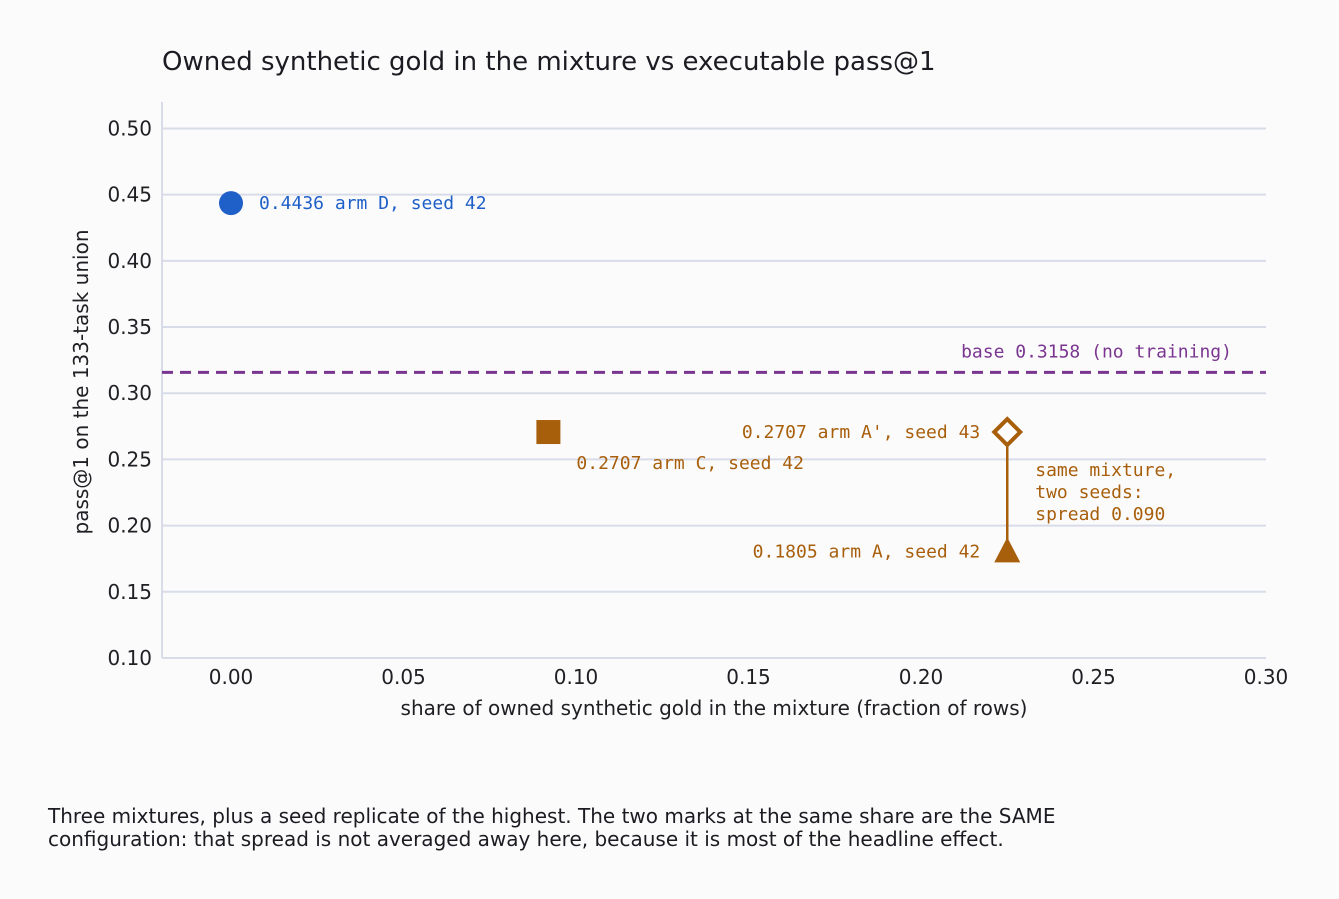 The height and width of the screenshot is (899, 1339). What do you see at coordinates (1105, 470) in the screenshot?
I see `spread-annotation-text: same mixture,` at bounding box center [1105, 470].